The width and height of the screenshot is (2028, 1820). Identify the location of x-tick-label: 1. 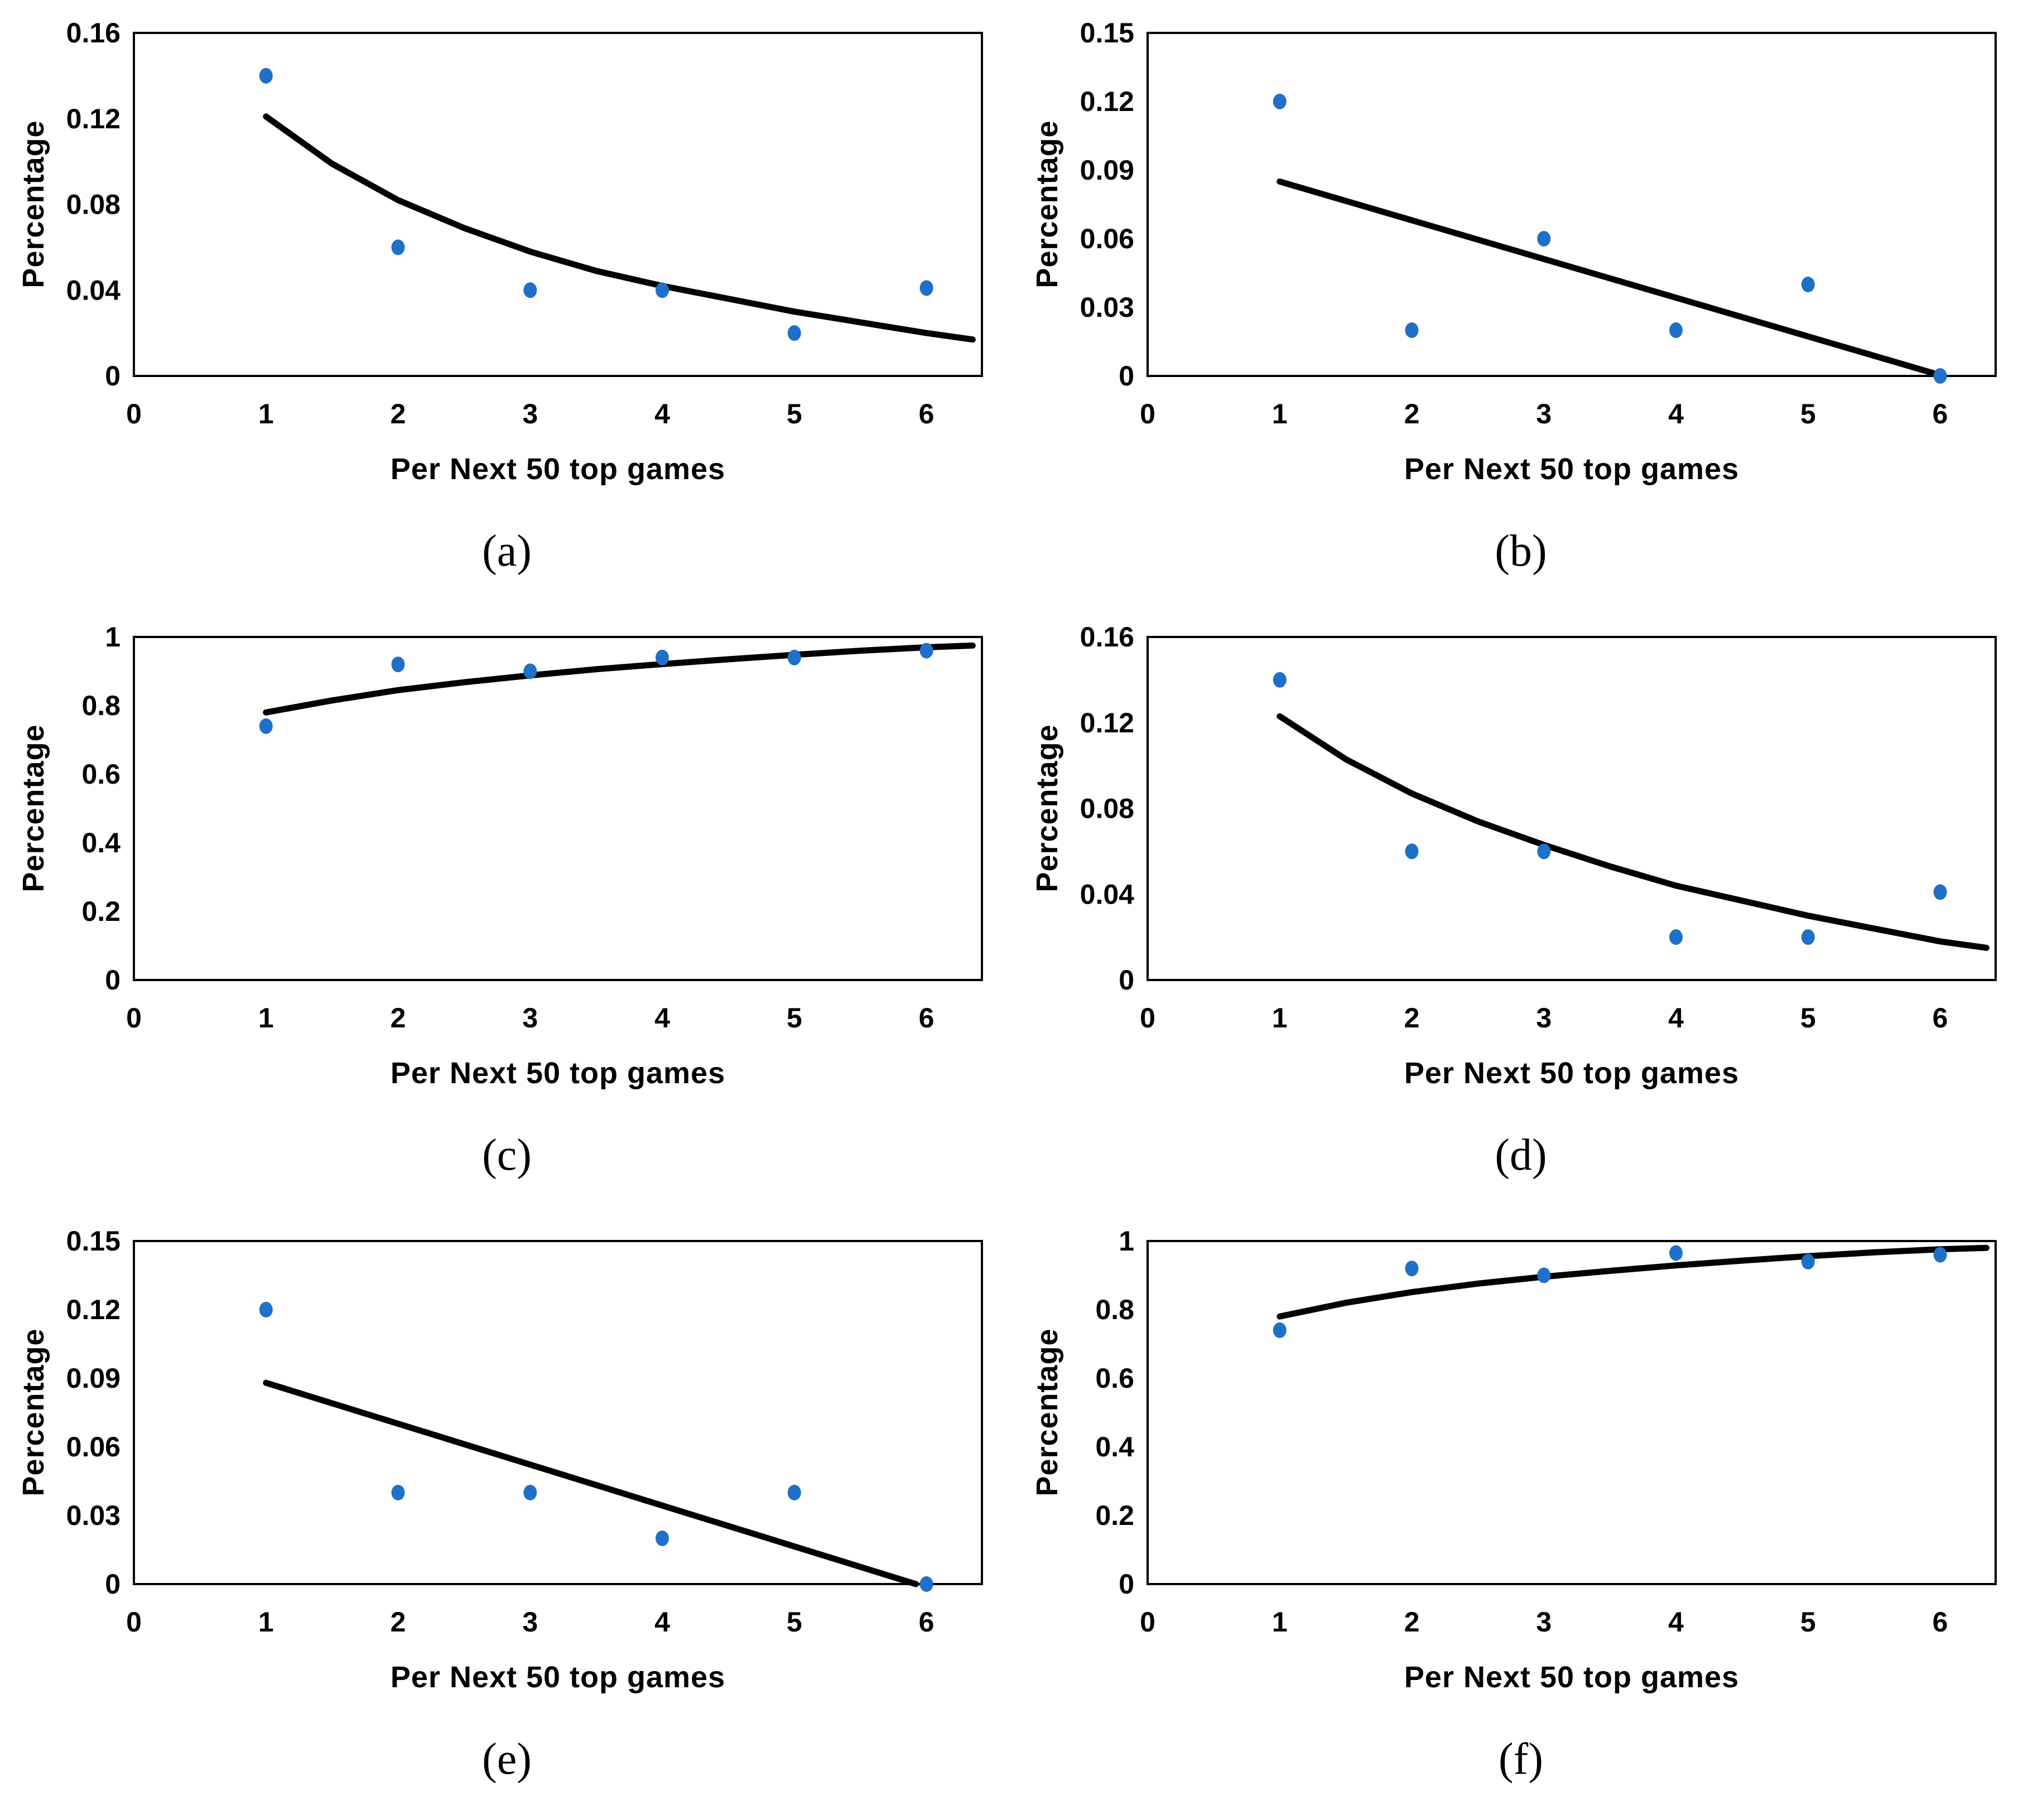
(1280, 413).